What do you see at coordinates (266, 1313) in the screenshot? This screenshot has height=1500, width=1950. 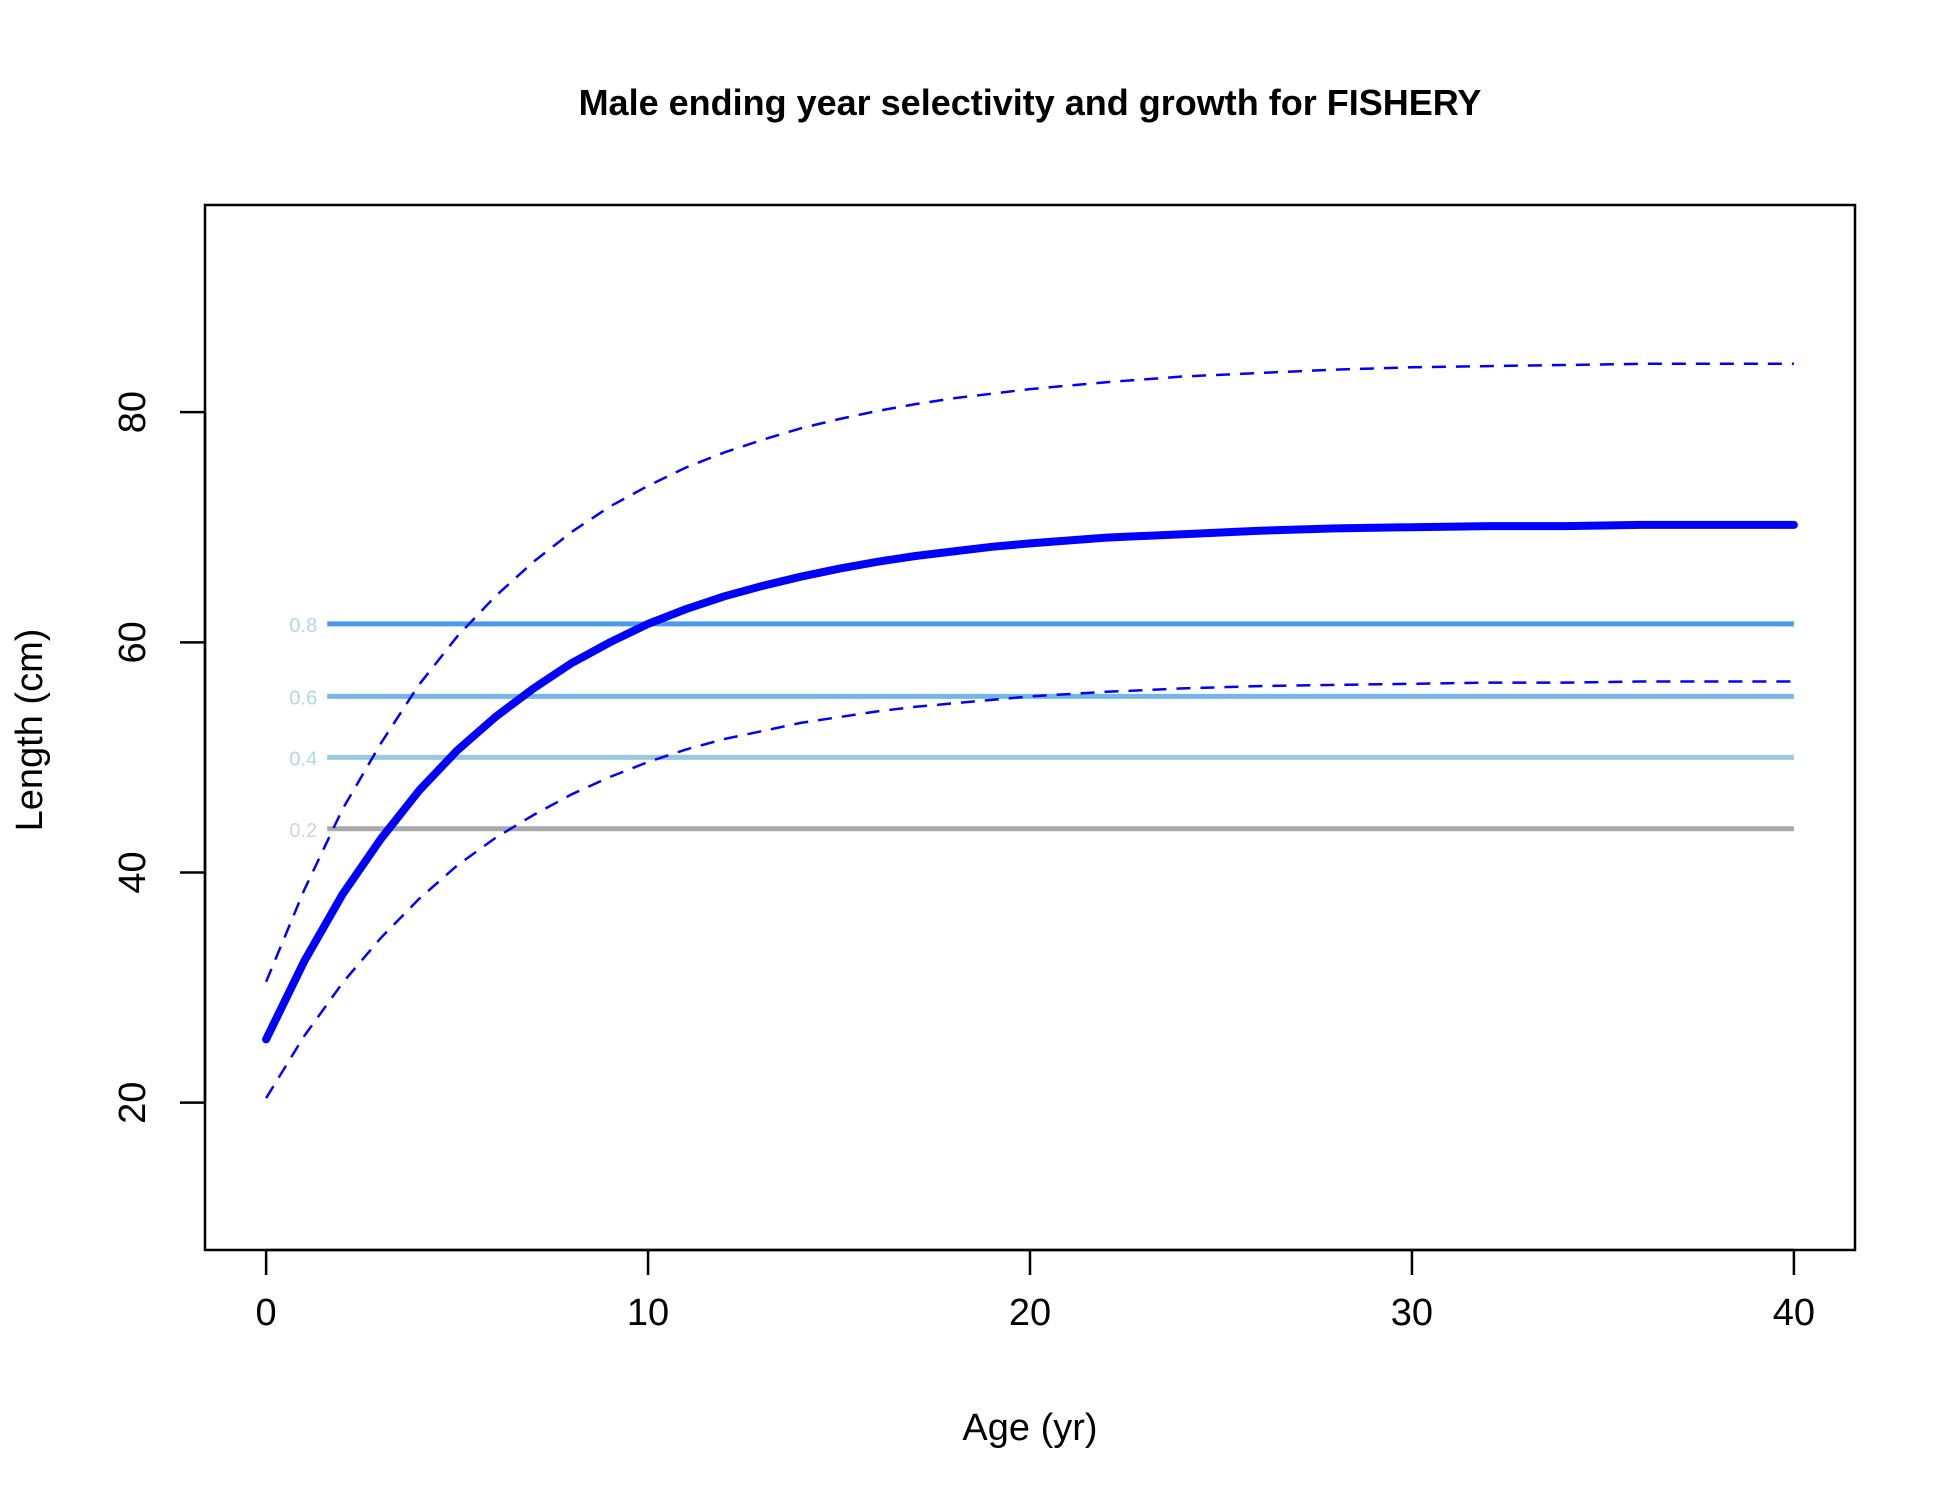 I see `x-tick-label: 0` at bounding box center [266, 1313].